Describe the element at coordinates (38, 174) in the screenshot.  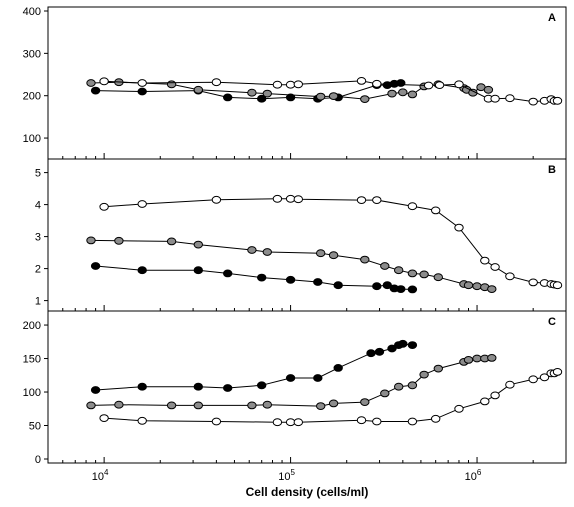
I see `y-tick-label: 5` at that location.